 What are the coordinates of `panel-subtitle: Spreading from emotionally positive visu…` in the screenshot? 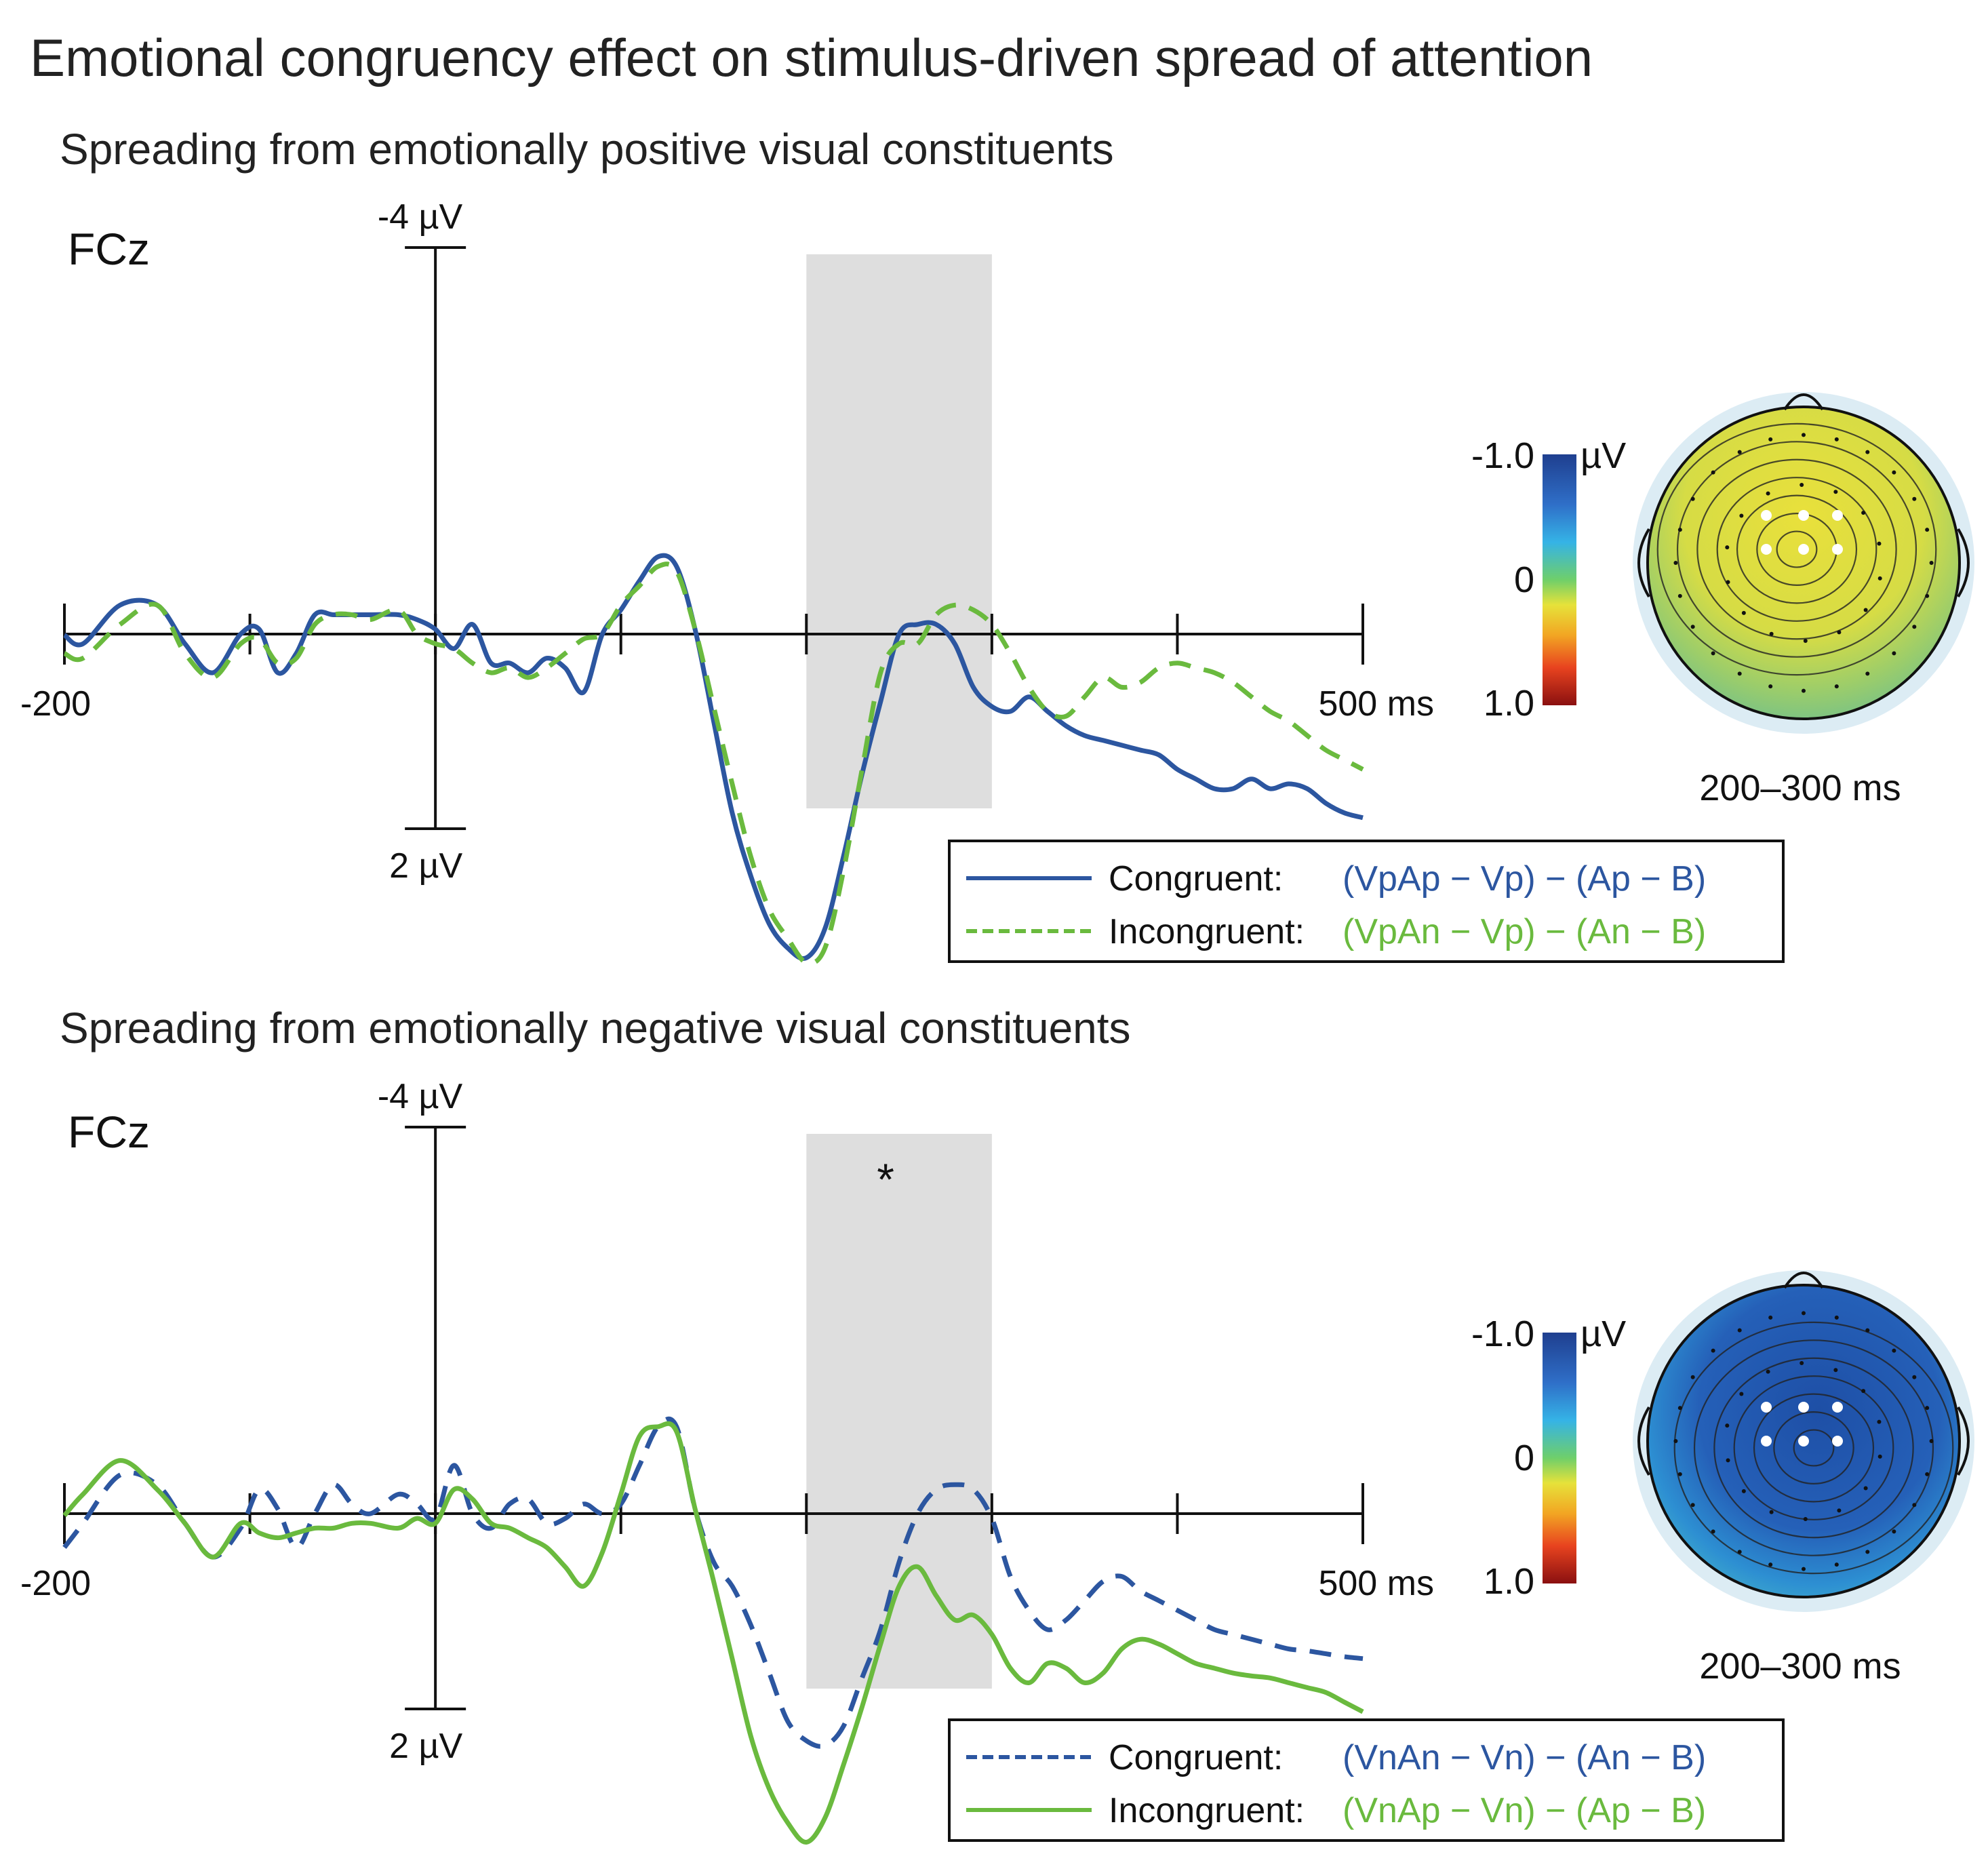 It's located at (587, 149).